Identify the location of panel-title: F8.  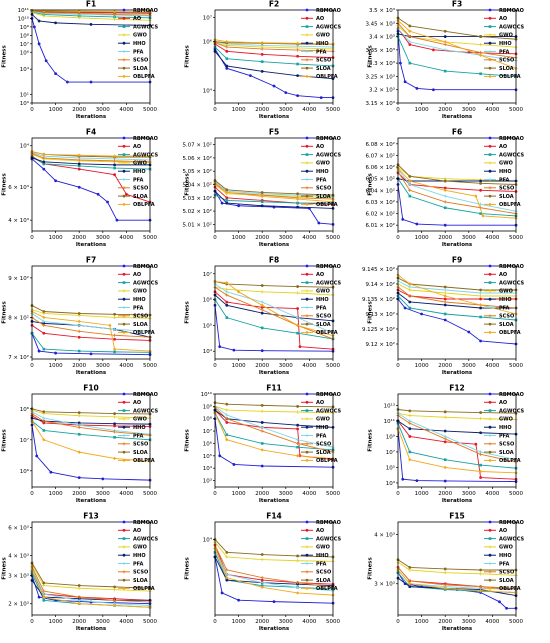
(274, 260).